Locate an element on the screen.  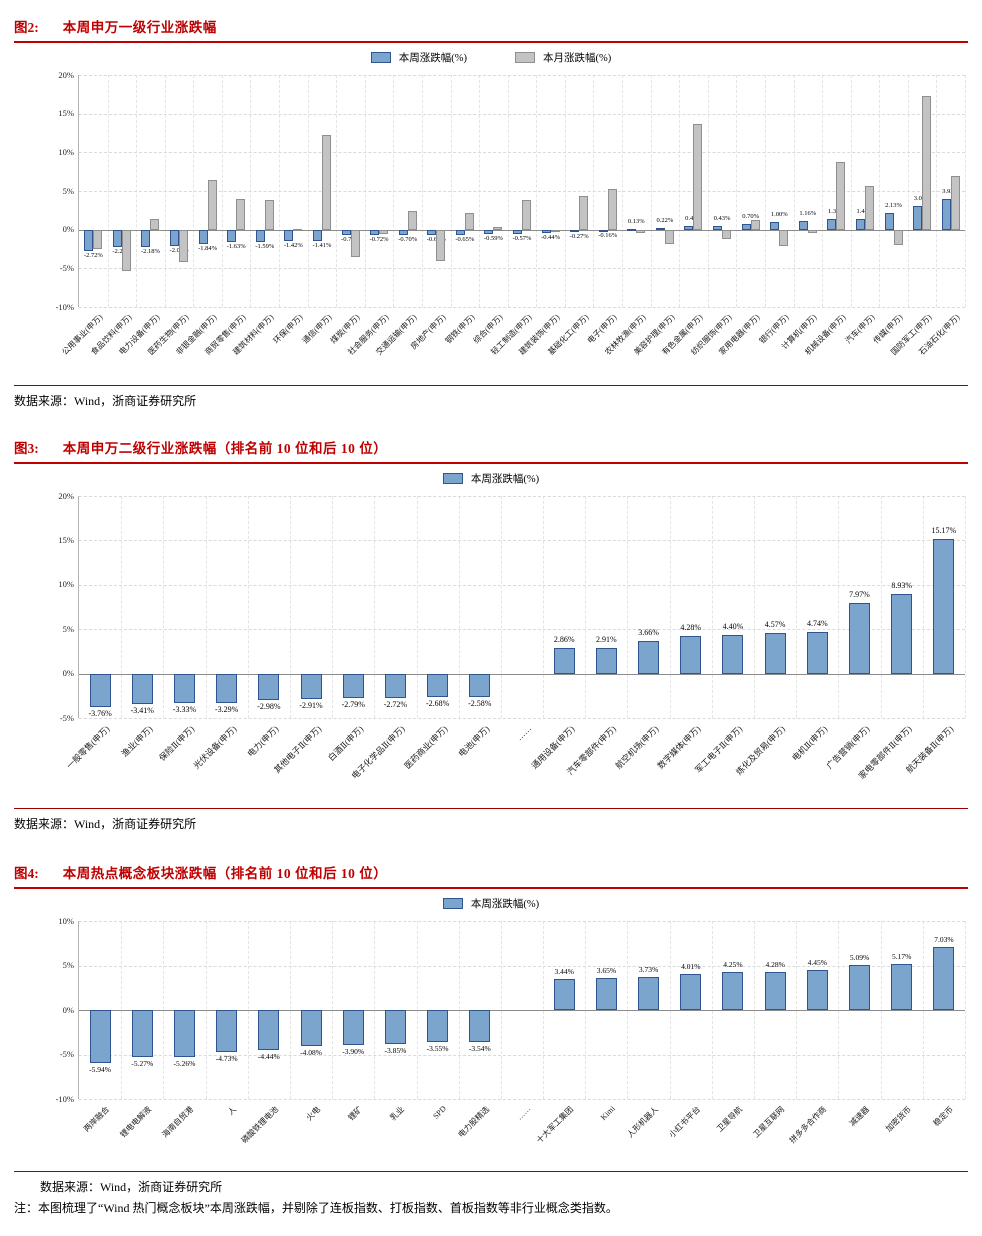
data-label: -3.41% is located at coordinates (142, 710).